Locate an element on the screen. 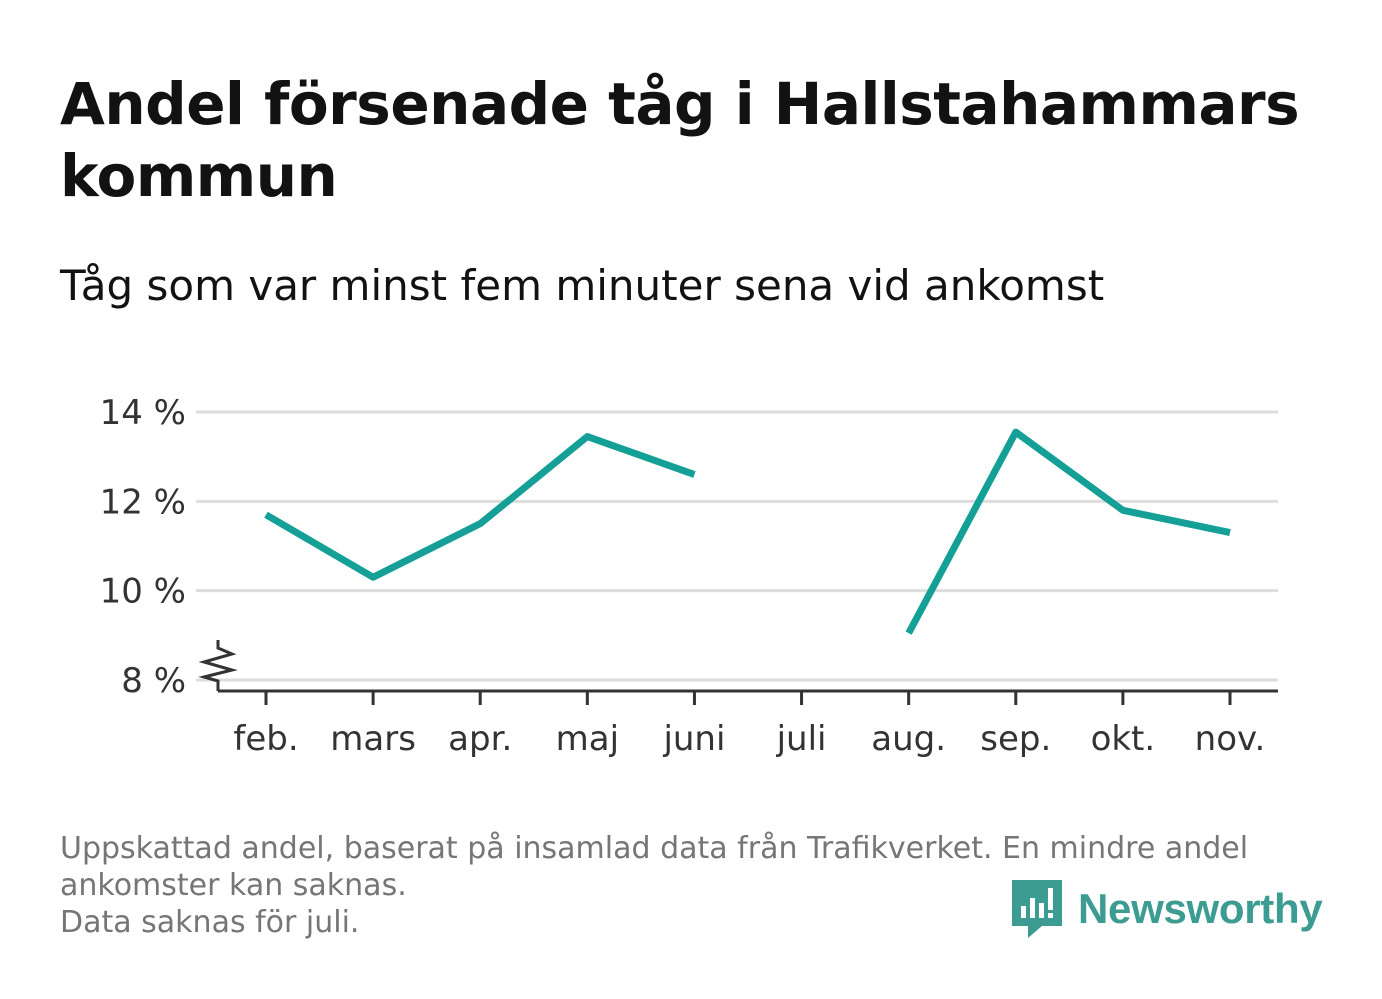 The image size is (1382, 999). x-tick-label: sep. is located at coordinates (1015, 739).